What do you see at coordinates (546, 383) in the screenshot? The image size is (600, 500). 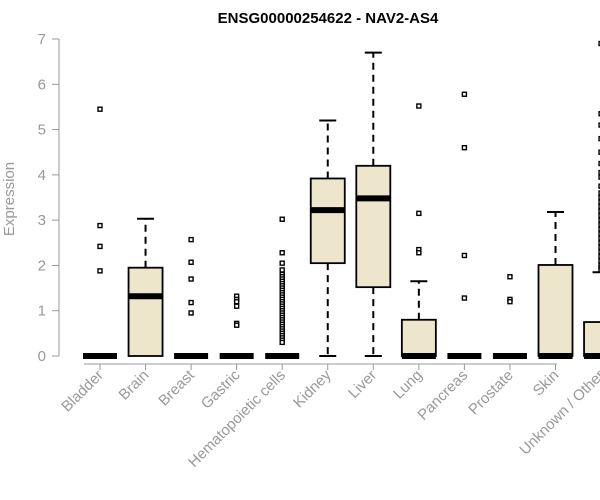 I see `category-label: Skin` at bounding box center [546, 383].